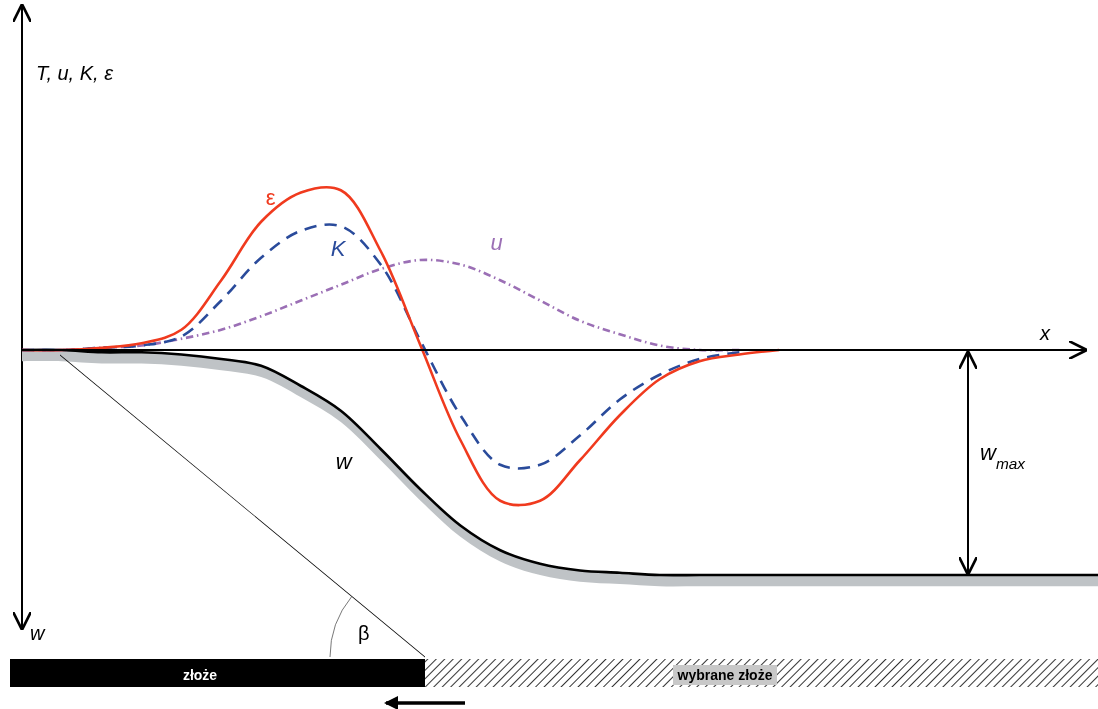 The image size is (1098, 709). What do you see at coordinates (38, 633) in the screenshot?
I see `text: w` at bounding box center [38, 633].